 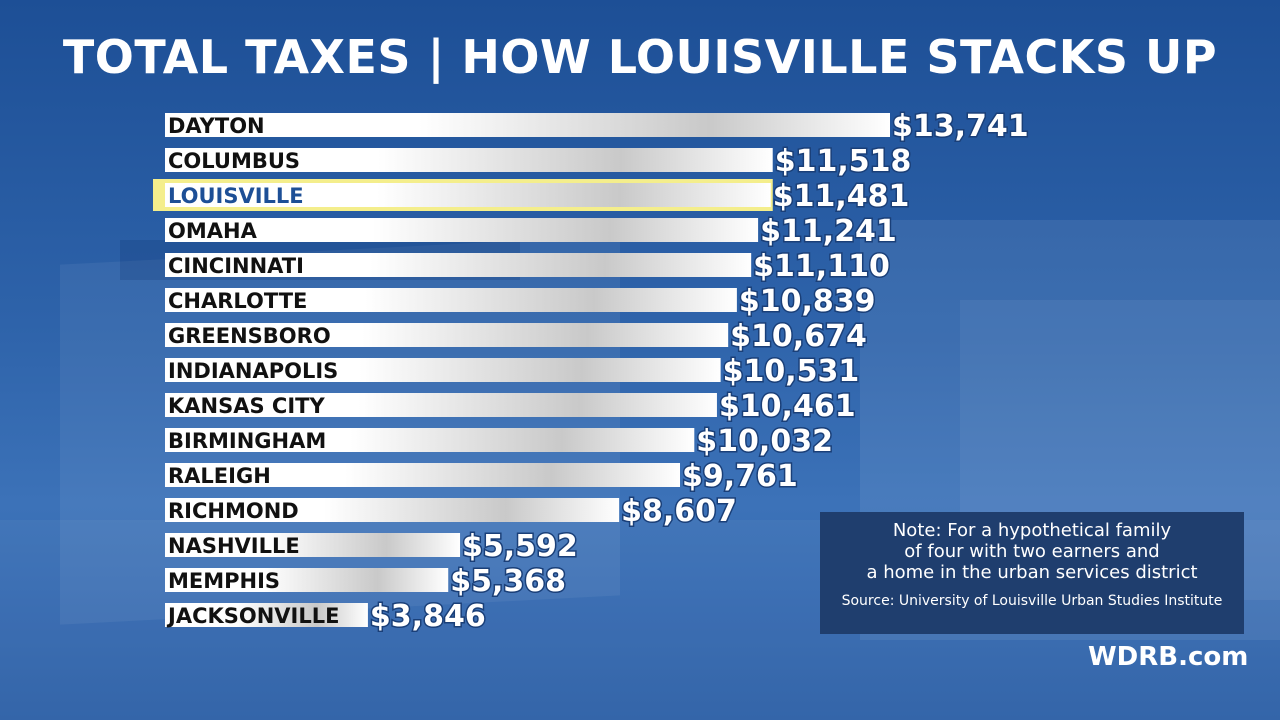 What do you see at coordinates (462, 230) in the screenshot?
I see `bar-omaha` at bounding box center [462, 230].